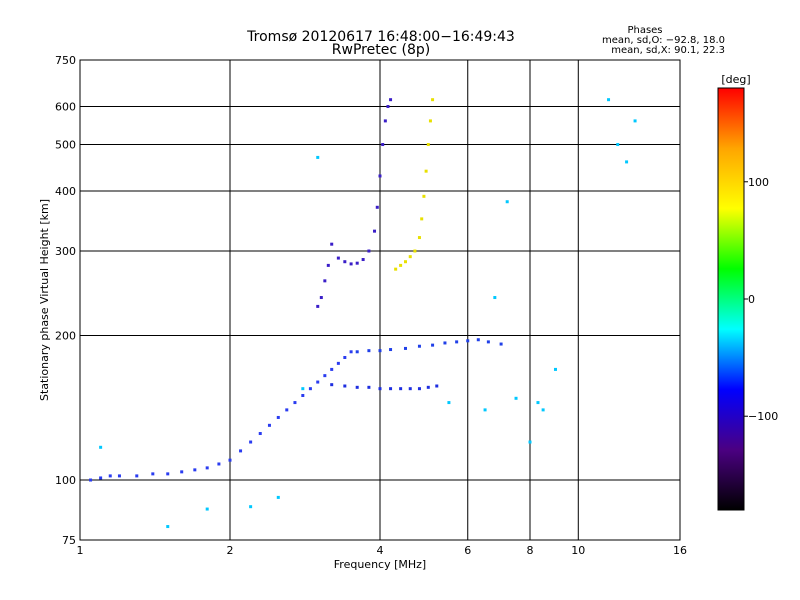 Image resolution: width=800 pixels, height=600 pixels. I want to click on y-tick-label: 400, so click(65, 191).